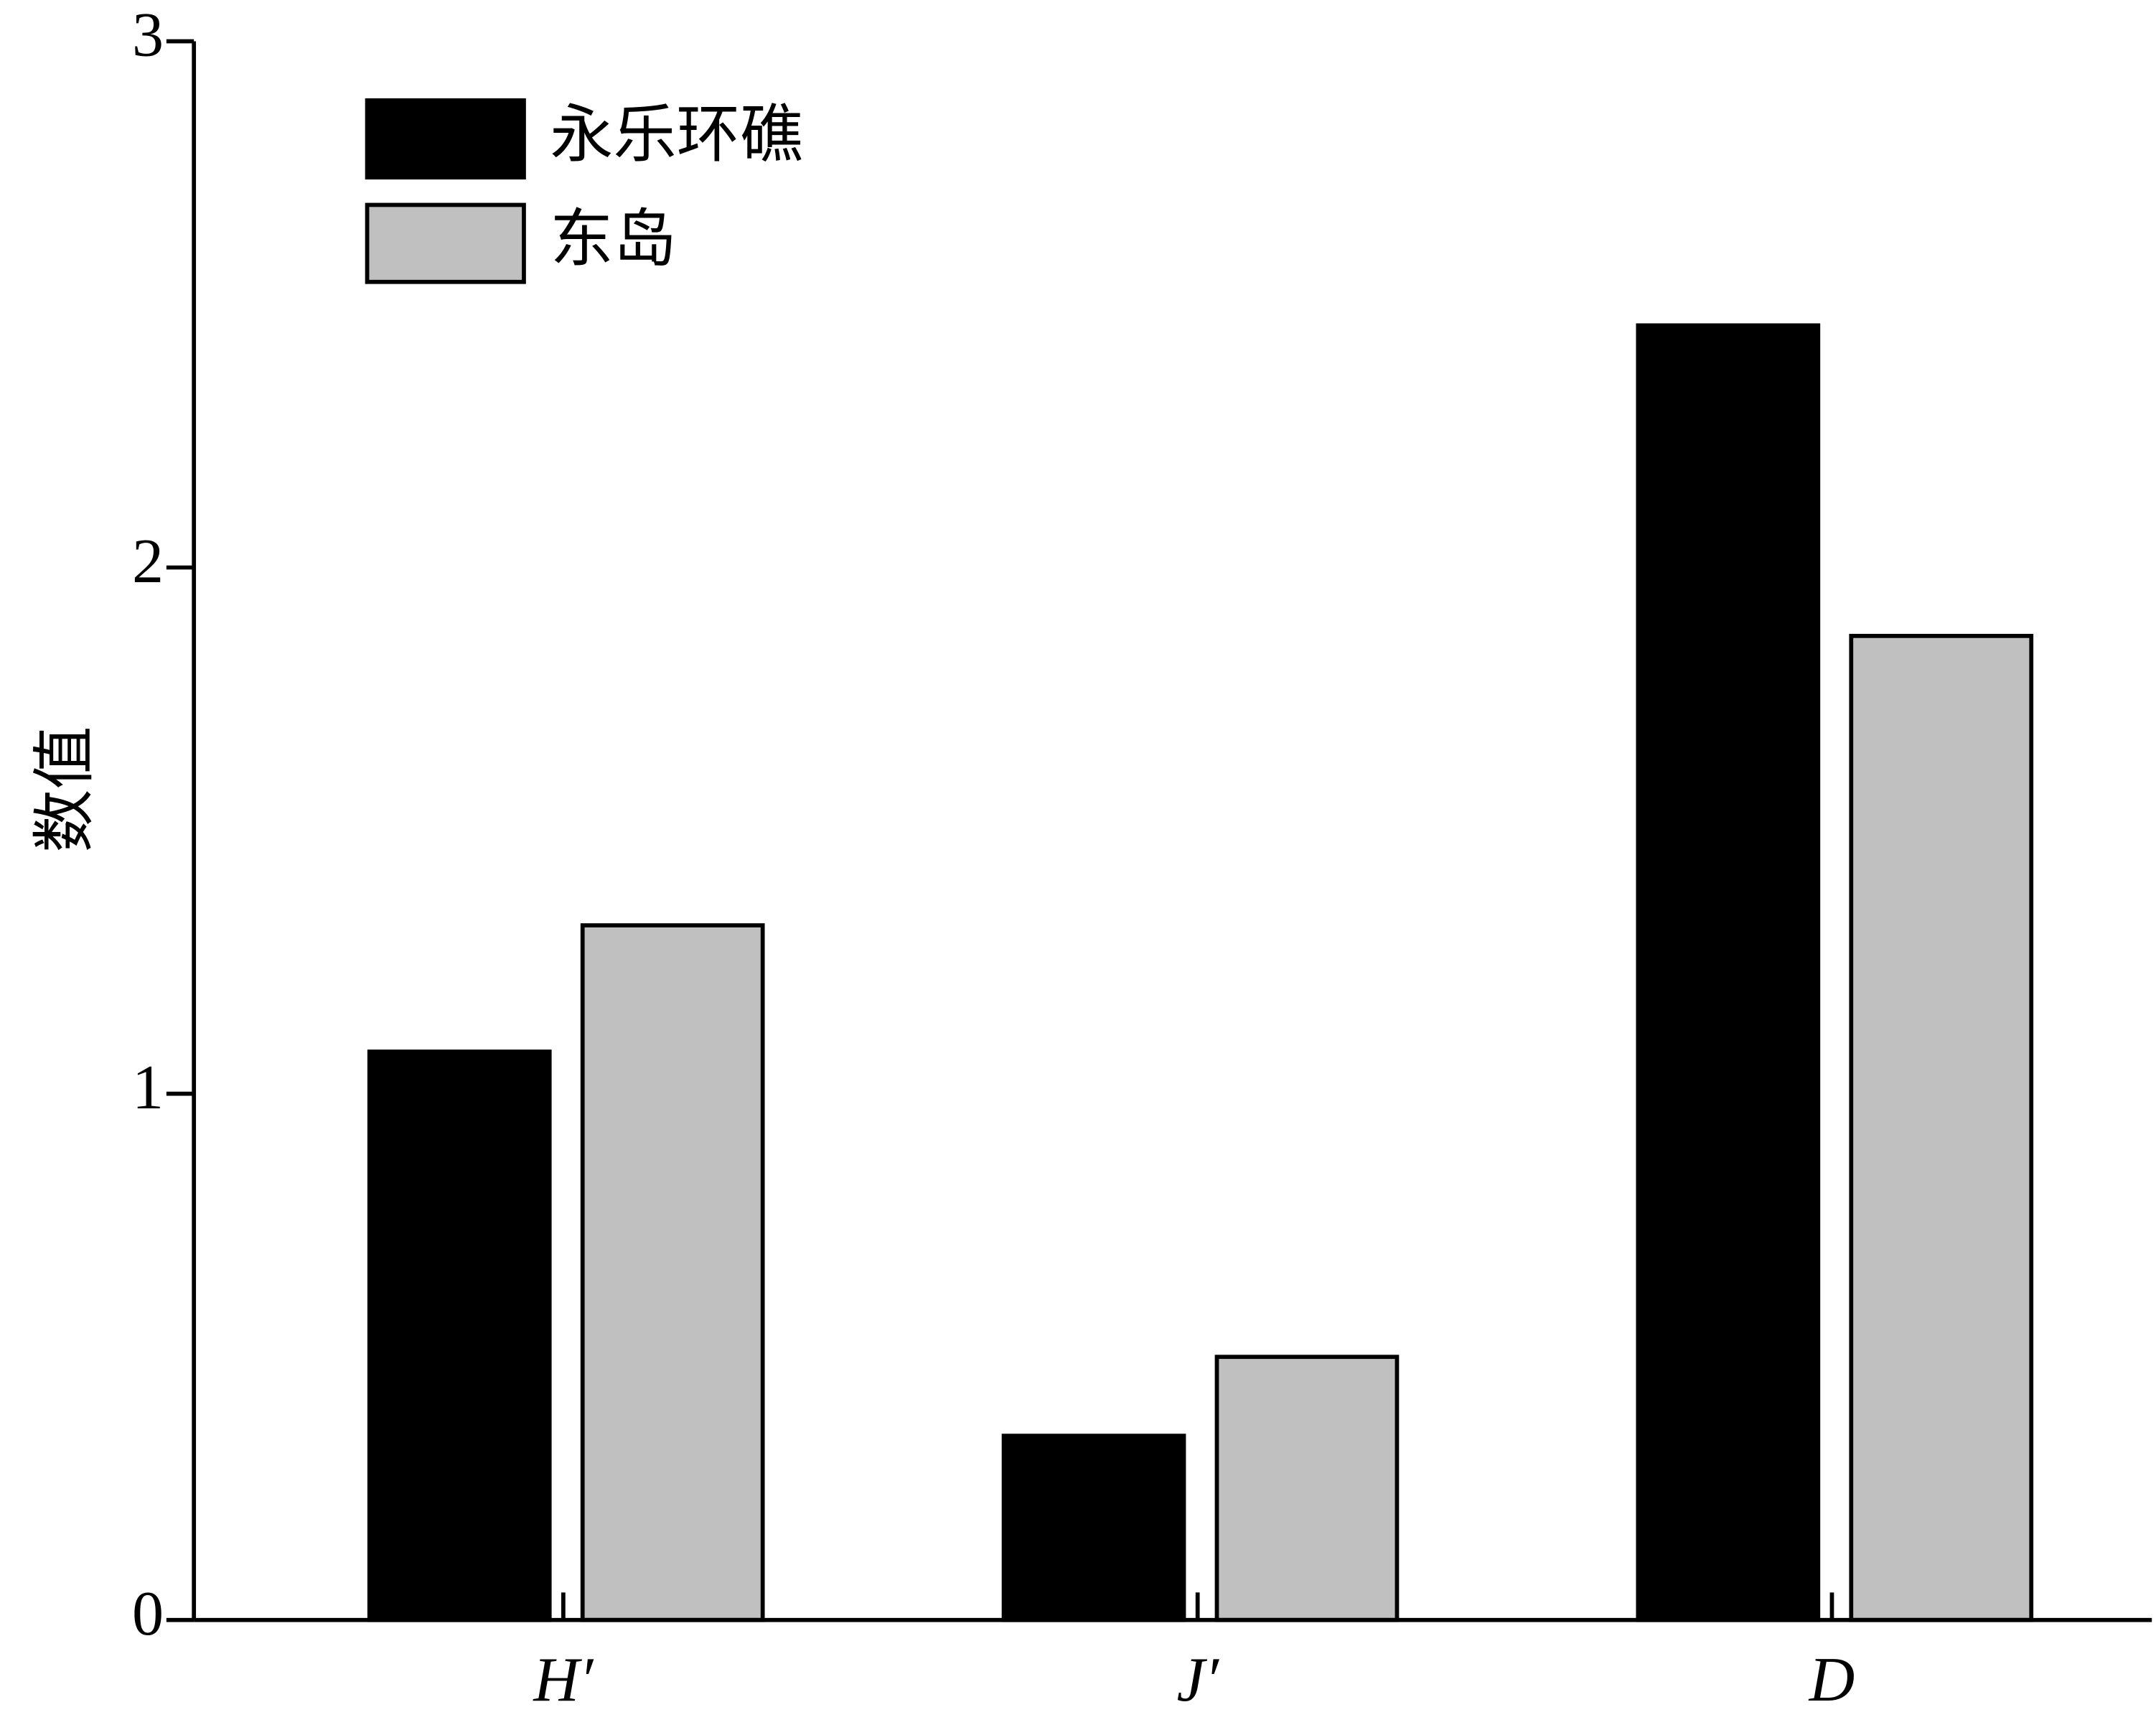 This screenshot has height=1730, width=2156. I want to click on y-tick-label: 1, so click(148, 1087).